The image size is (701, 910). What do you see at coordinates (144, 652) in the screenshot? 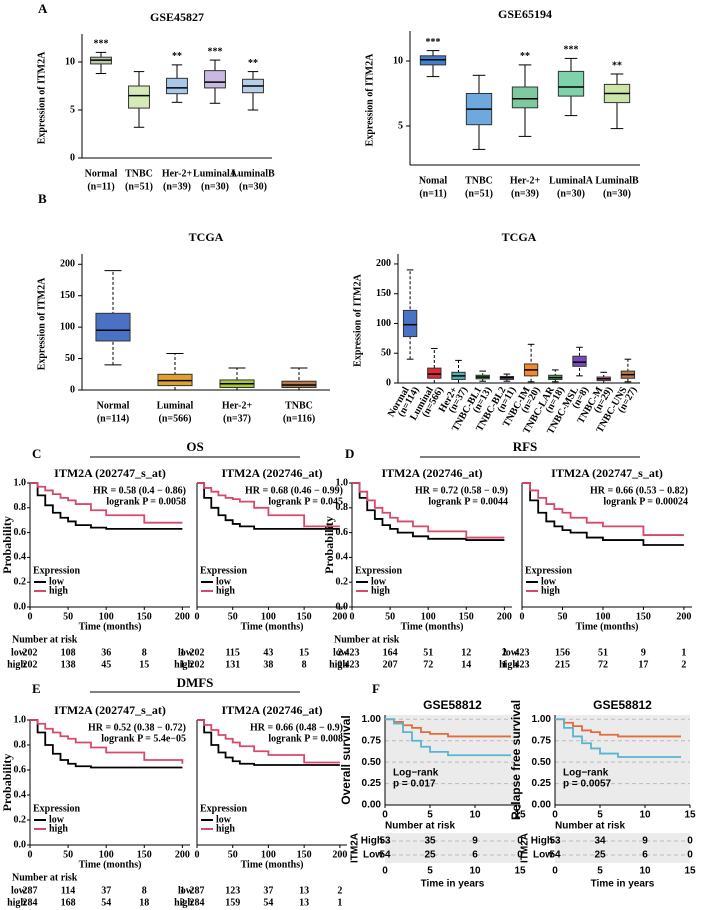
I see `risk-count: 8` at bounding box center [144, 652].